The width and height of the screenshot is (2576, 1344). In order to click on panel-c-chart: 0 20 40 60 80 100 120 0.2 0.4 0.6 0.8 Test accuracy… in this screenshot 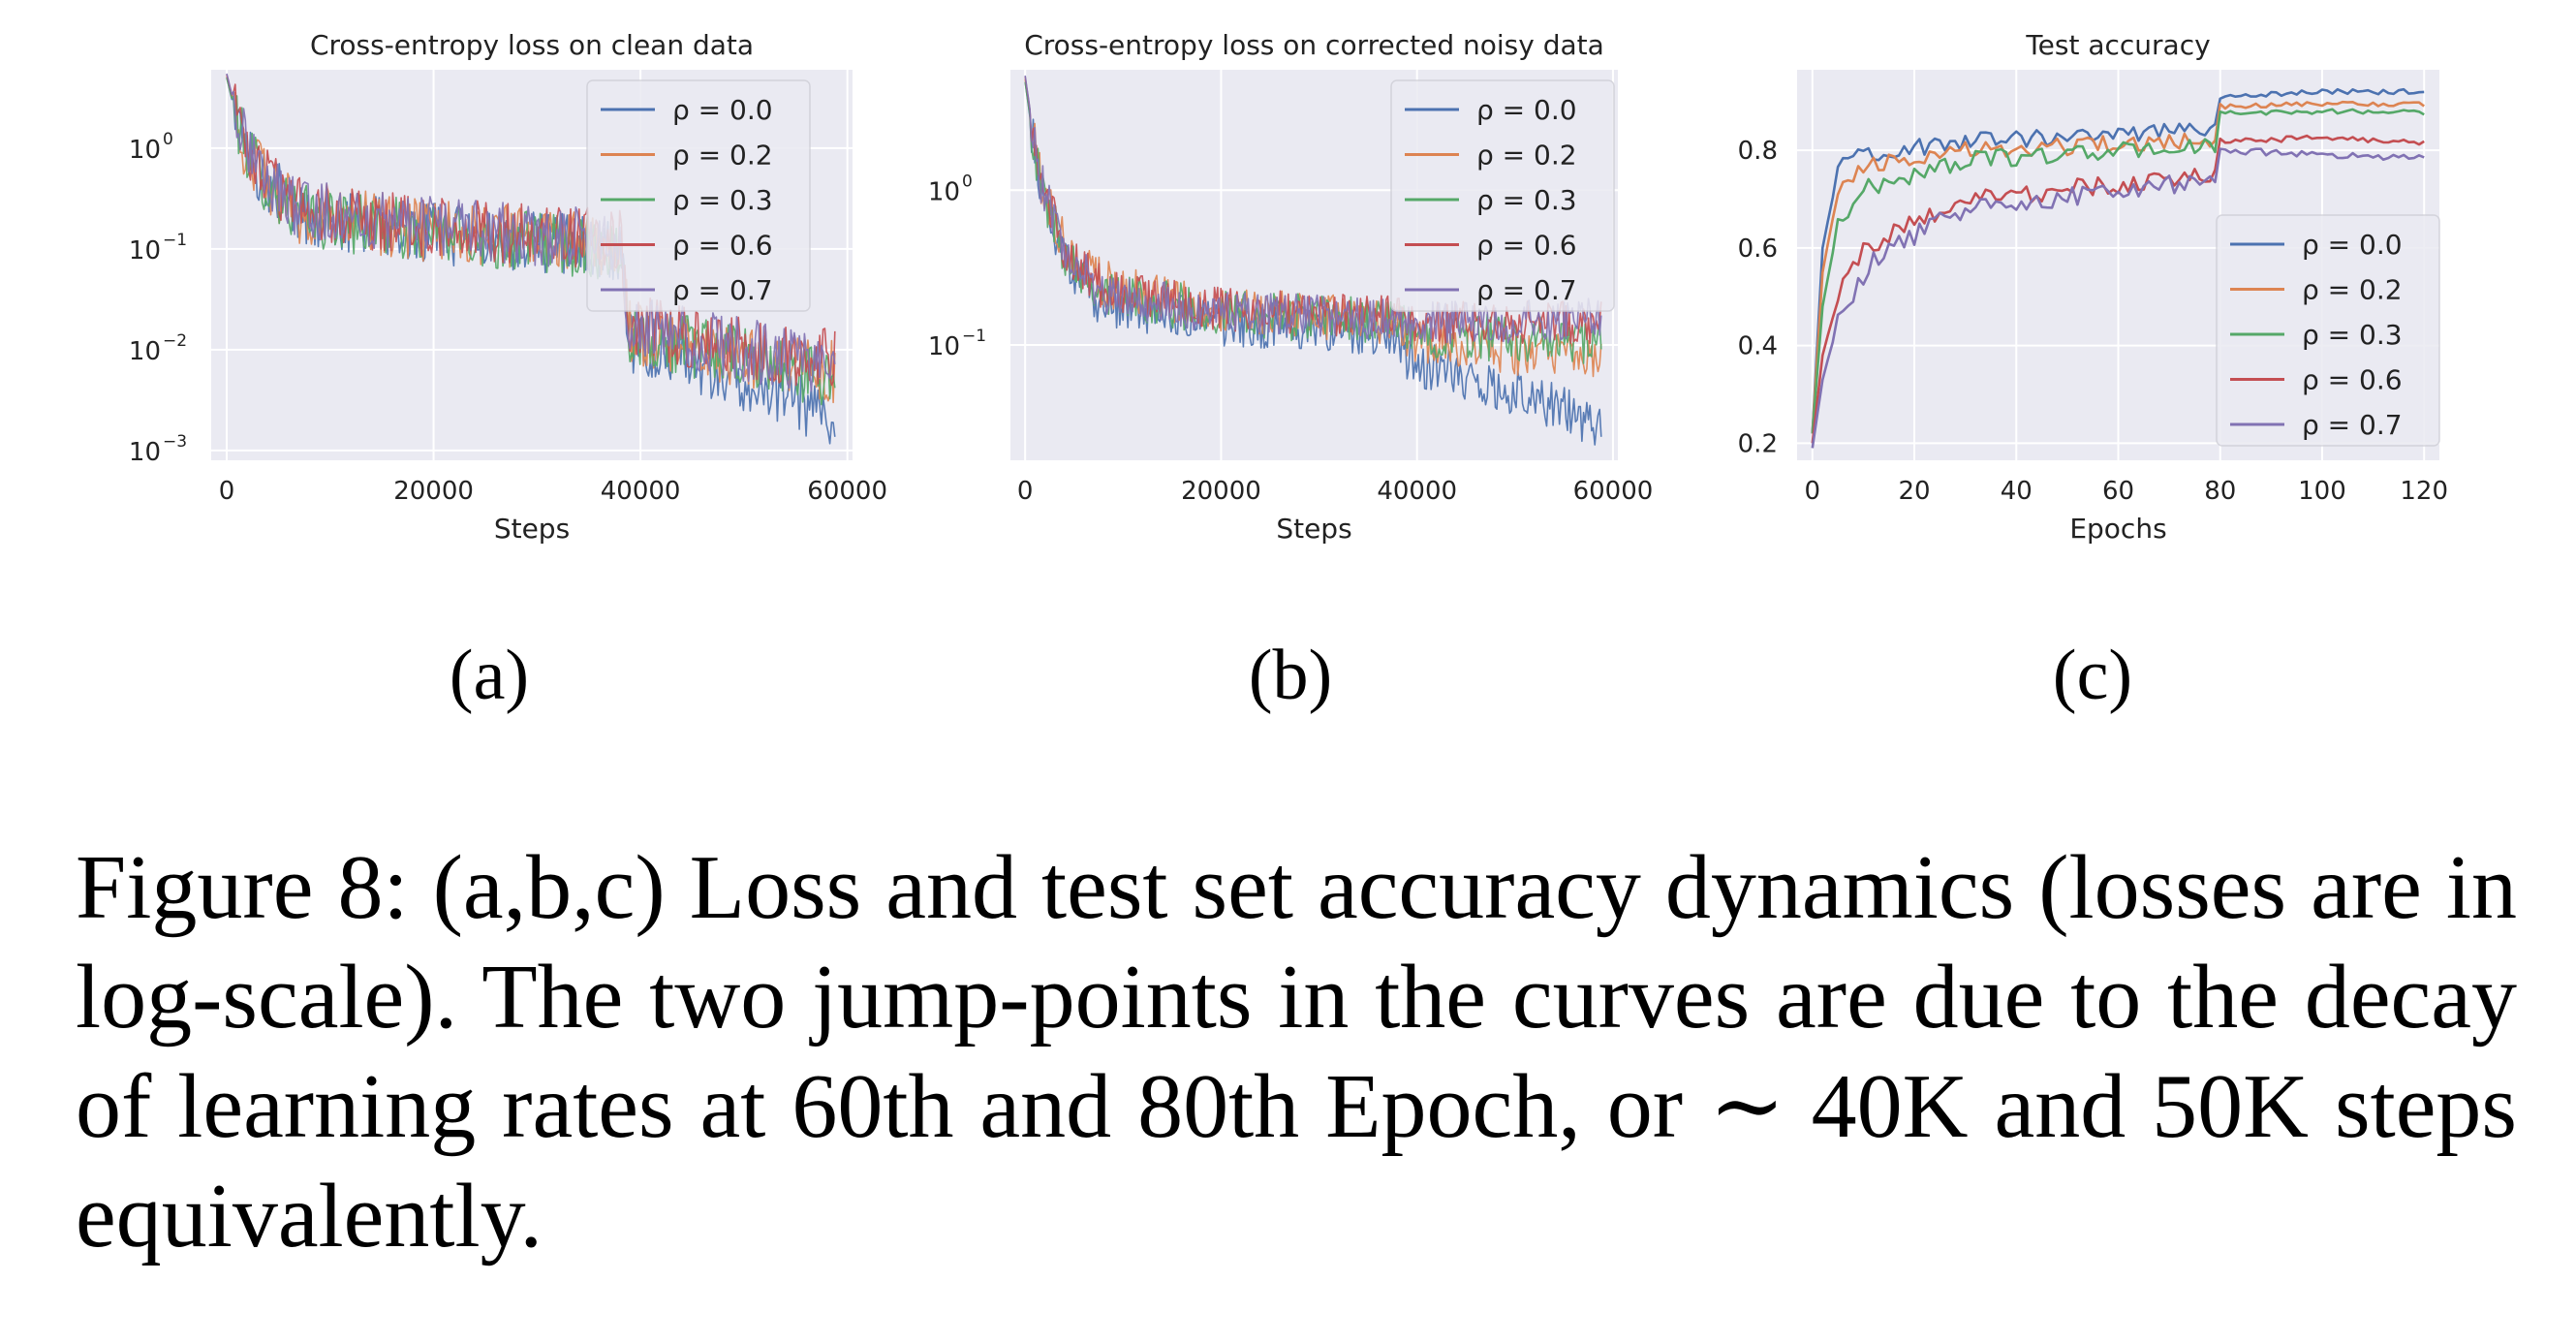, I will do `click(2093, 287)`.